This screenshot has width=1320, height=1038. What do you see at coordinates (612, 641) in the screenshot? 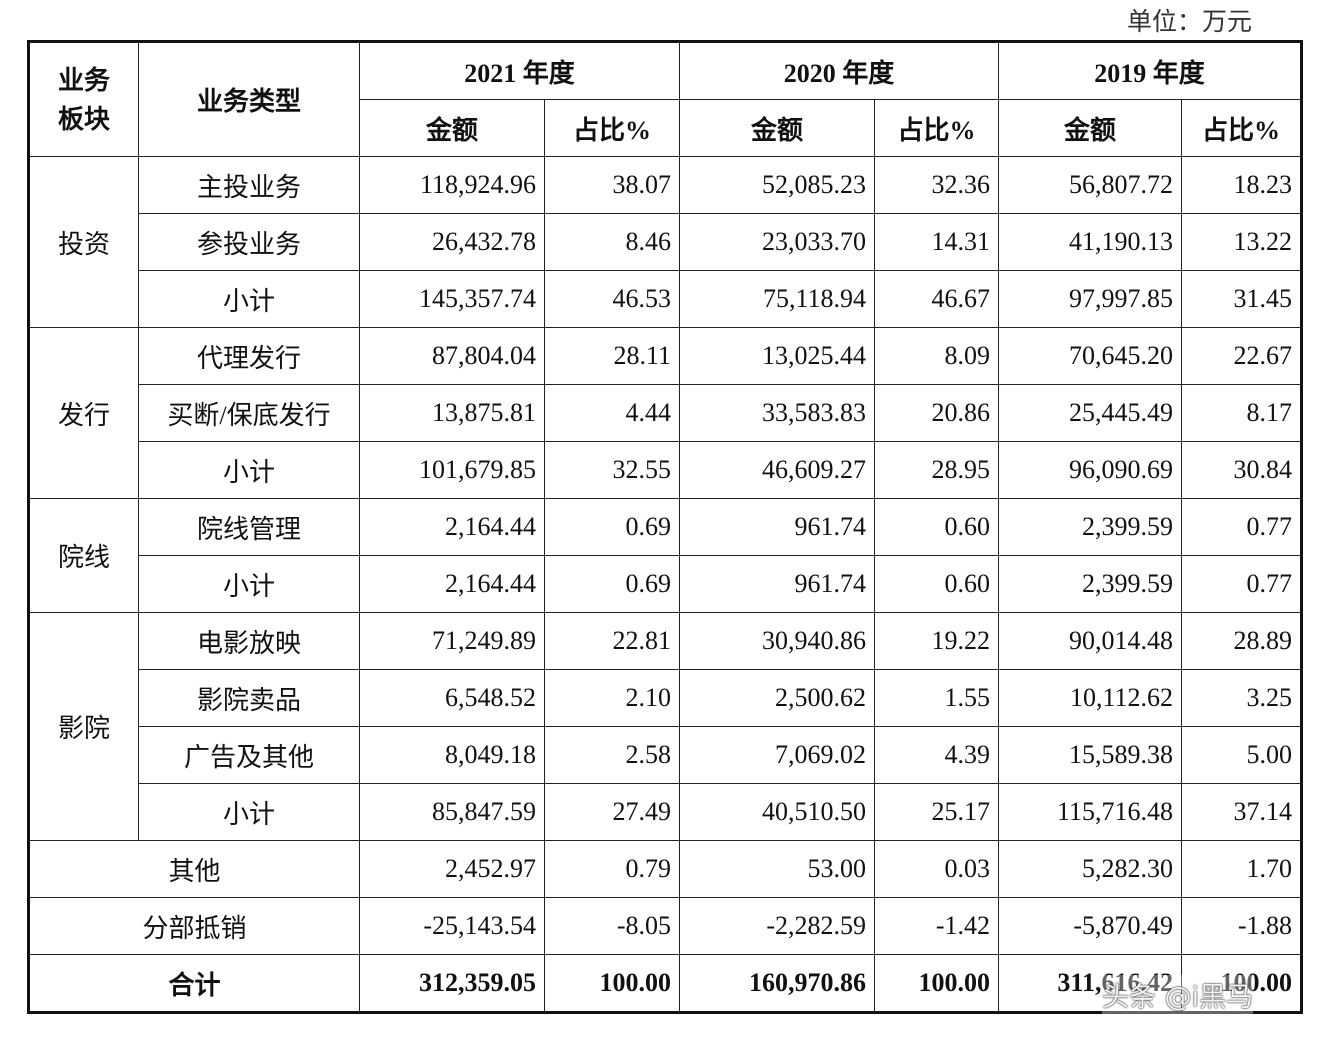
I see `value-cell: 22.81` at bounding box center [612, 641].